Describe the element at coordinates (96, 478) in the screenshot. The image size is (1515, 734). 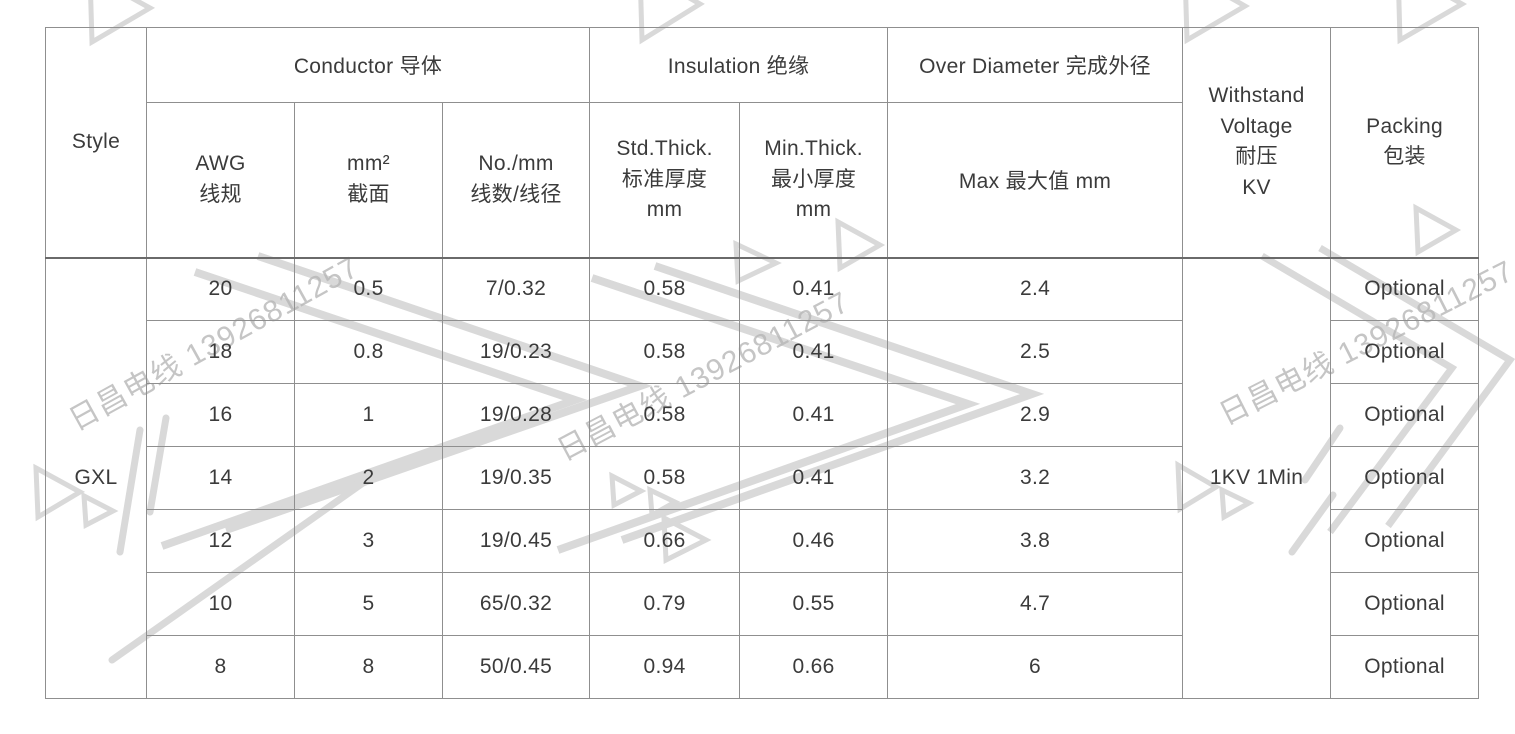
I see `style-value-cell: GXL` at that location.